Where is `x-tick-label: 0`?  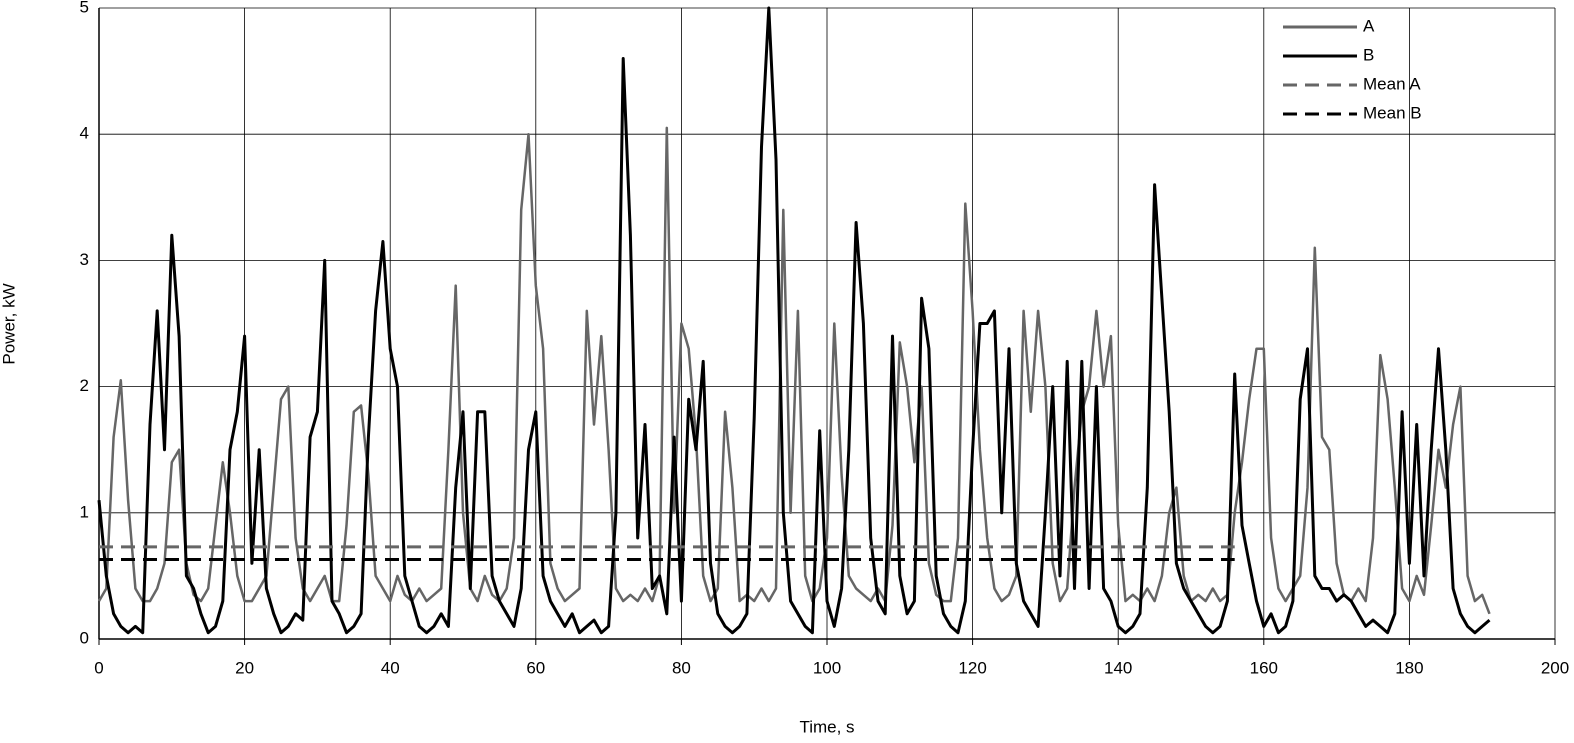 x-tick-label: 0 is located at coordinates (98, 667).